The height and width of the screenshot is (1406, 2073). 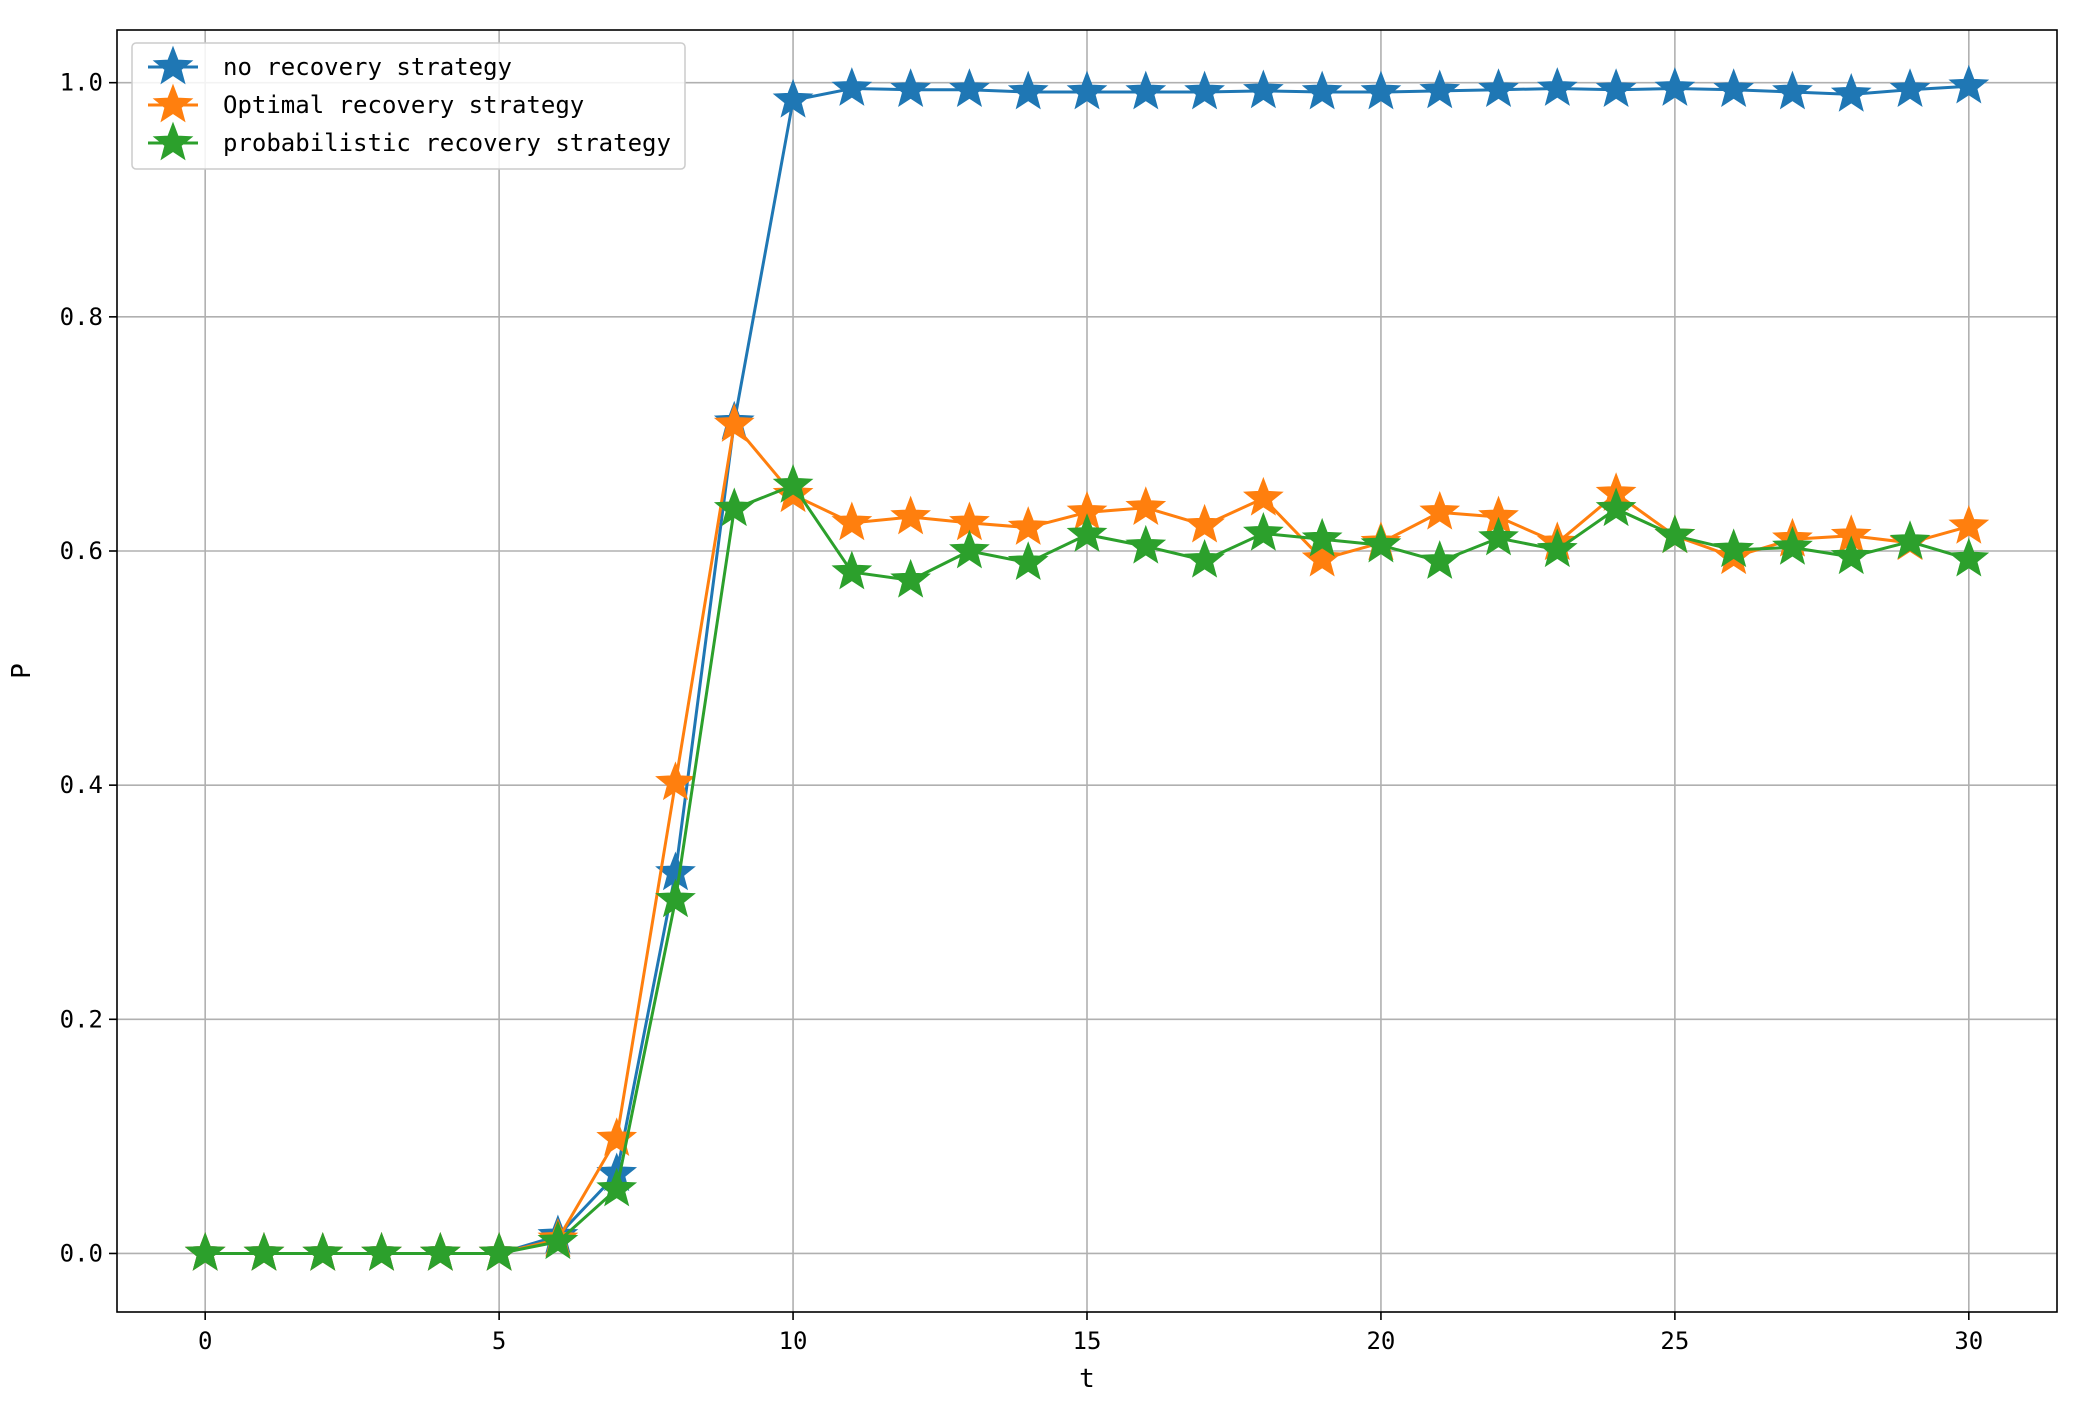 I want to click on x-axis-ticks: 0 5 10 15 20 25 30, so click(x=1090, y=1333).